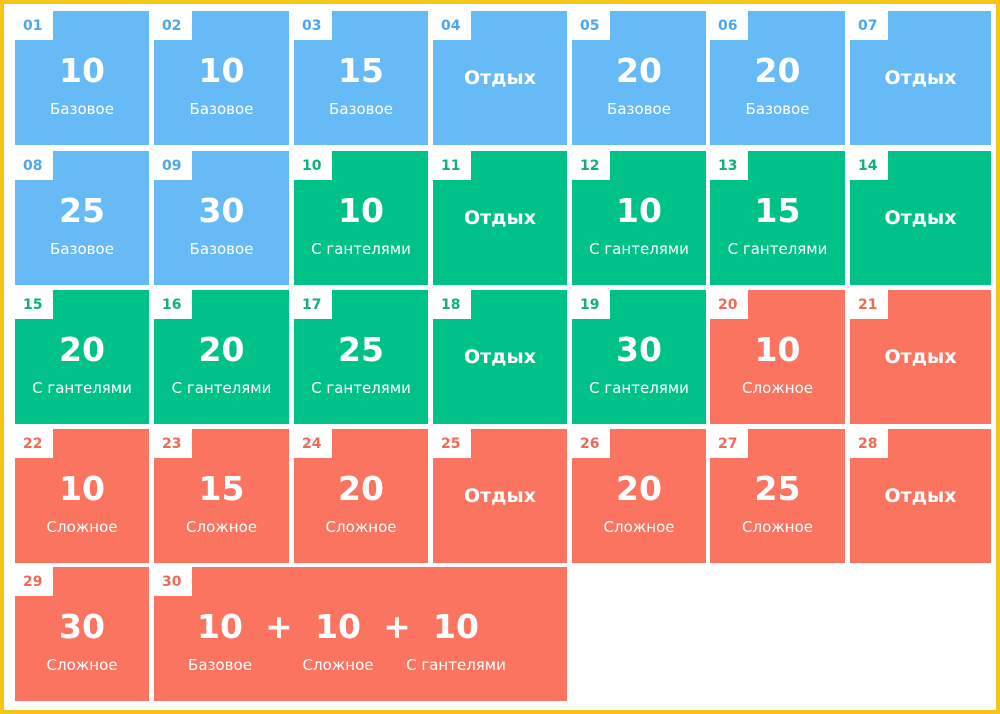 Image resolution: width=1000 pixels, height=714 pixels. Describe the element at coordinates (313, 304) in the screenshot. I see `day-number: 17` at that location.